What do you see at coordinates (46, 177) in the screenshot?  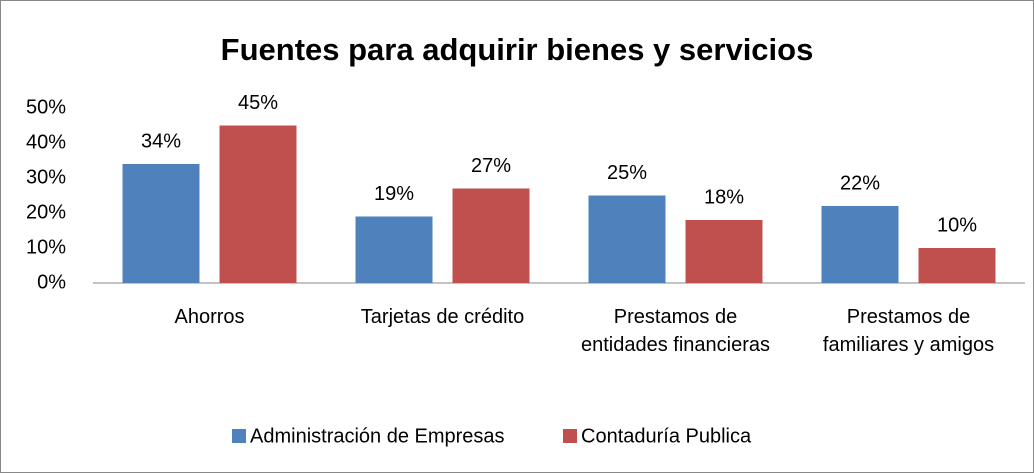 I see `y-tick-label: 30%` at bounding box center [46, 177].